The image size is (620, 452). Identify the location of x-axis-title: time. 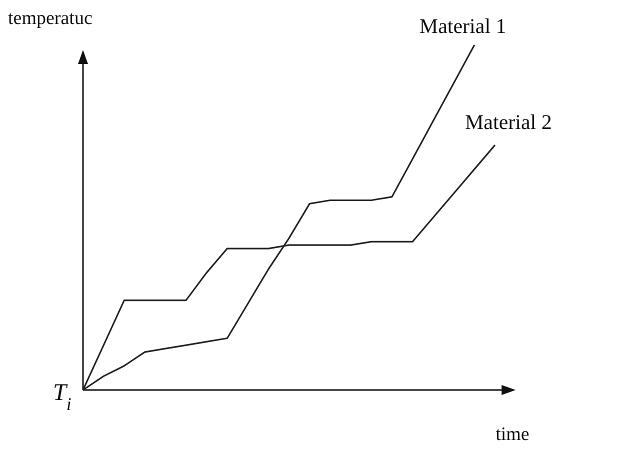
(513, 434).